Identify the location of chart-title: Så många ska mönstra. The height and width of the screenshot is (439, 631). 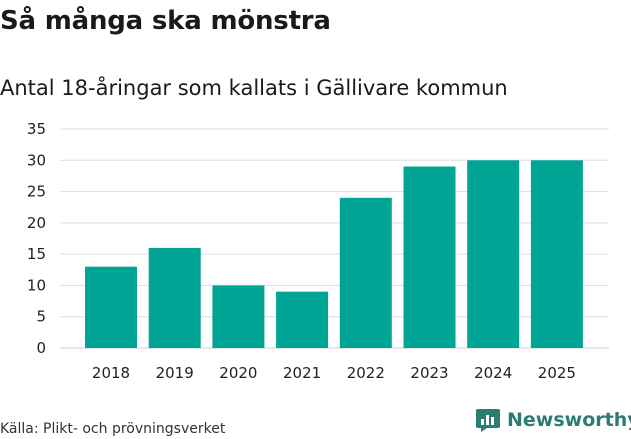
(165, 21).